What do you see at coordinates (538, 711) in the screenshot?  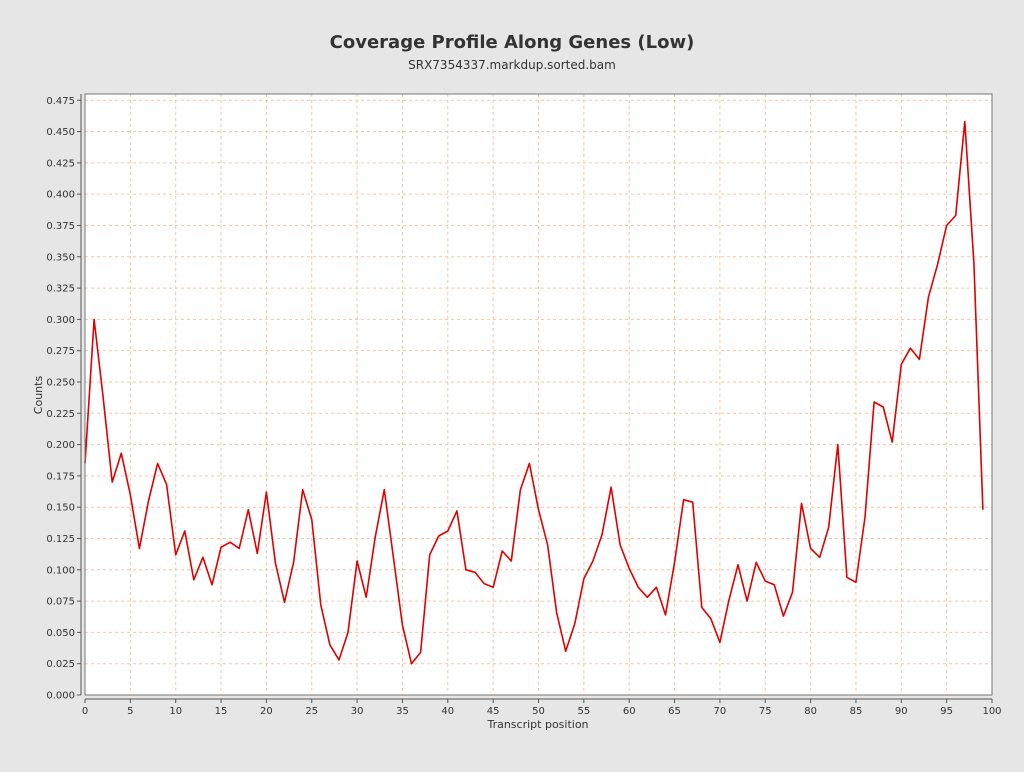 I see `x-tick-label: 50` at bounding box center [538, 711].